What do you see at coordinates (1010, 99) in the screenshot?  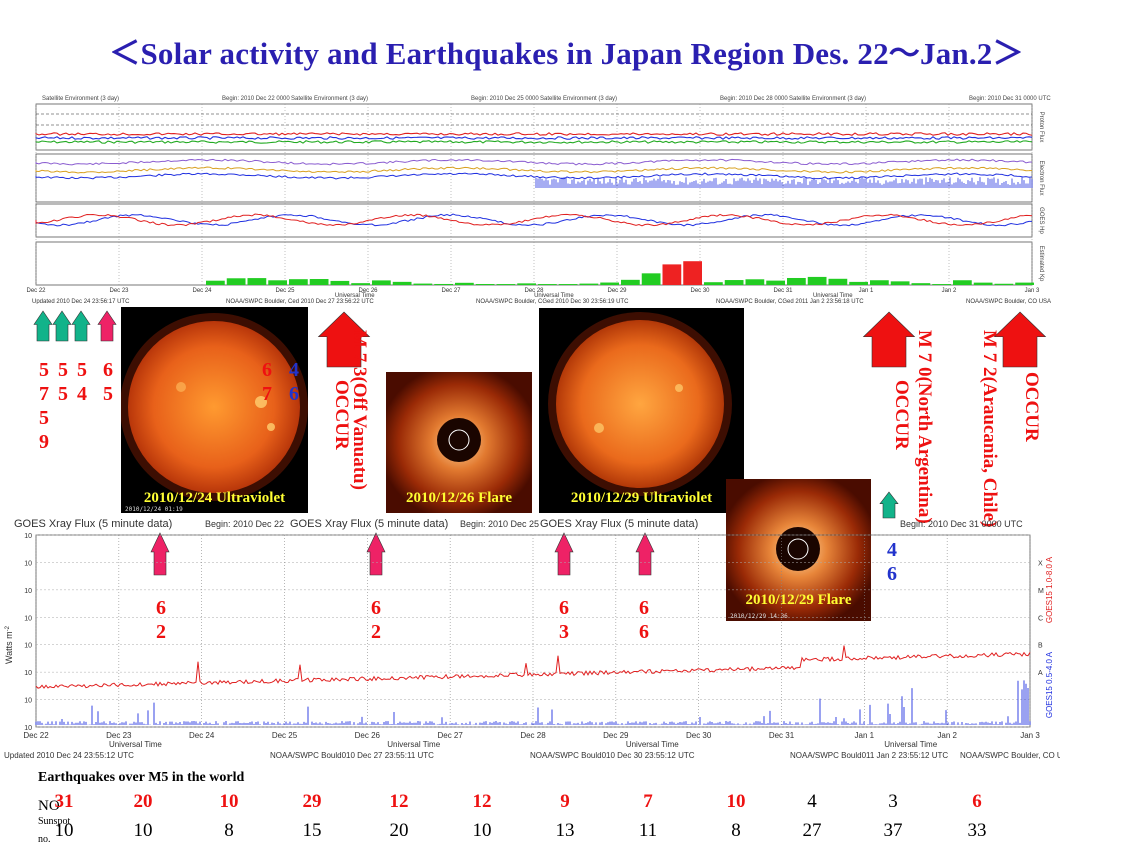 I see `panel-header-begin: Begin: 2010 Dec 31 0000 UTC` at bounding box center [1010, 99].